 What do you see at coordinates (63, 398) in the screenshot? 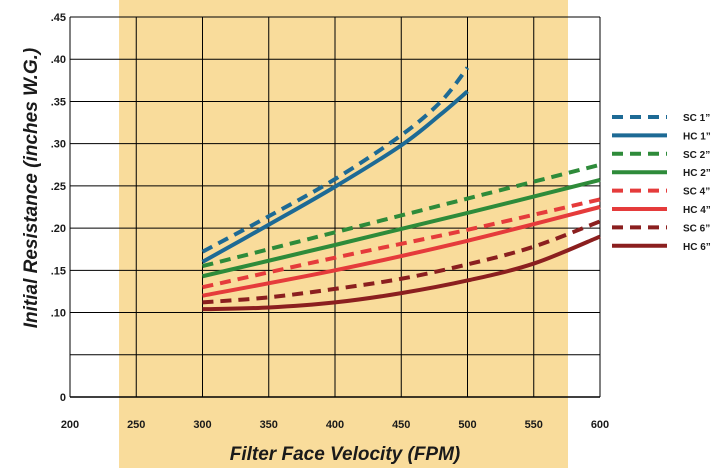
I see `y-tick-label: 0` at bounding box center [63, 398].